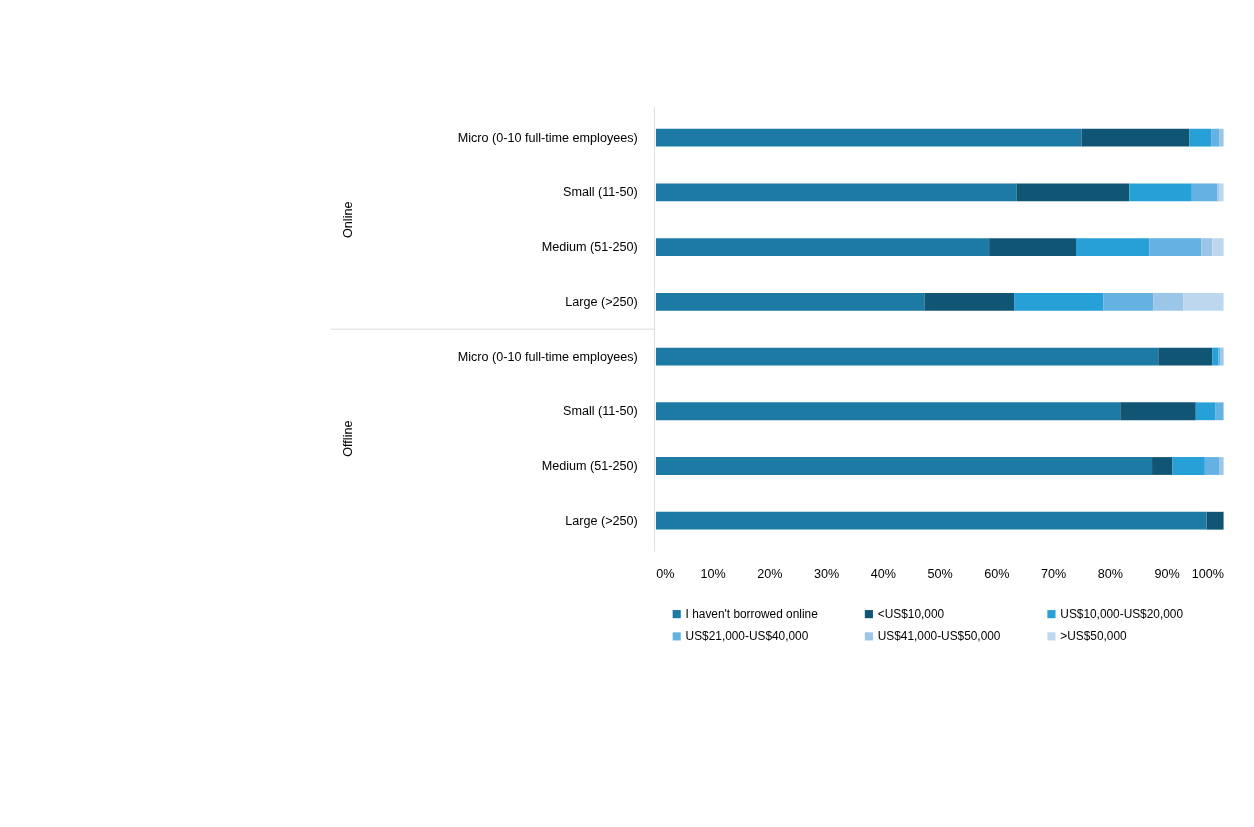 The width and height of the screenshot is (1254, 827). Describe the element at coordinates (1110, 574) in the screenshot. I see `x-tick-label: 80%` at that location.